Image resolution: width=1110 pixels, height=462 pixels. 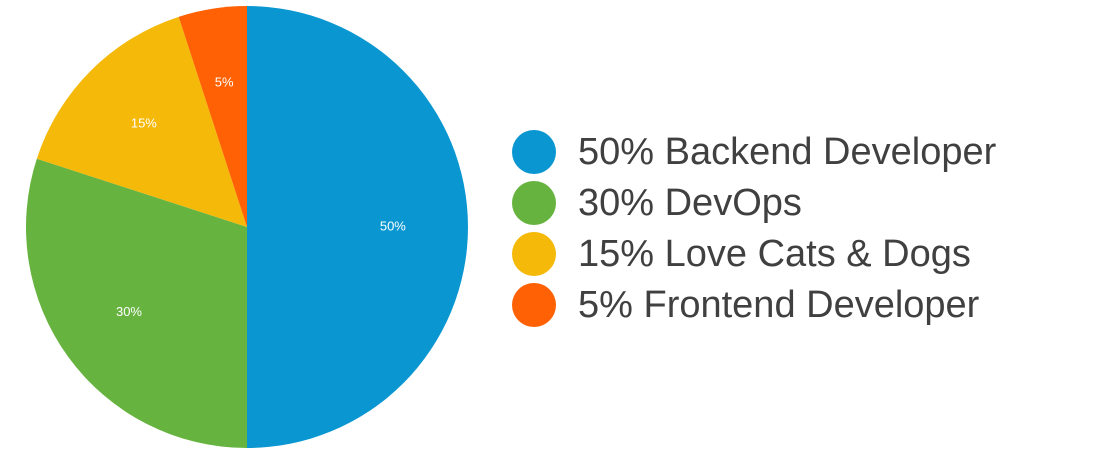 I want to click on pie-slice-label-love-cats-dogs: 15%, so click(x=144, y=122).